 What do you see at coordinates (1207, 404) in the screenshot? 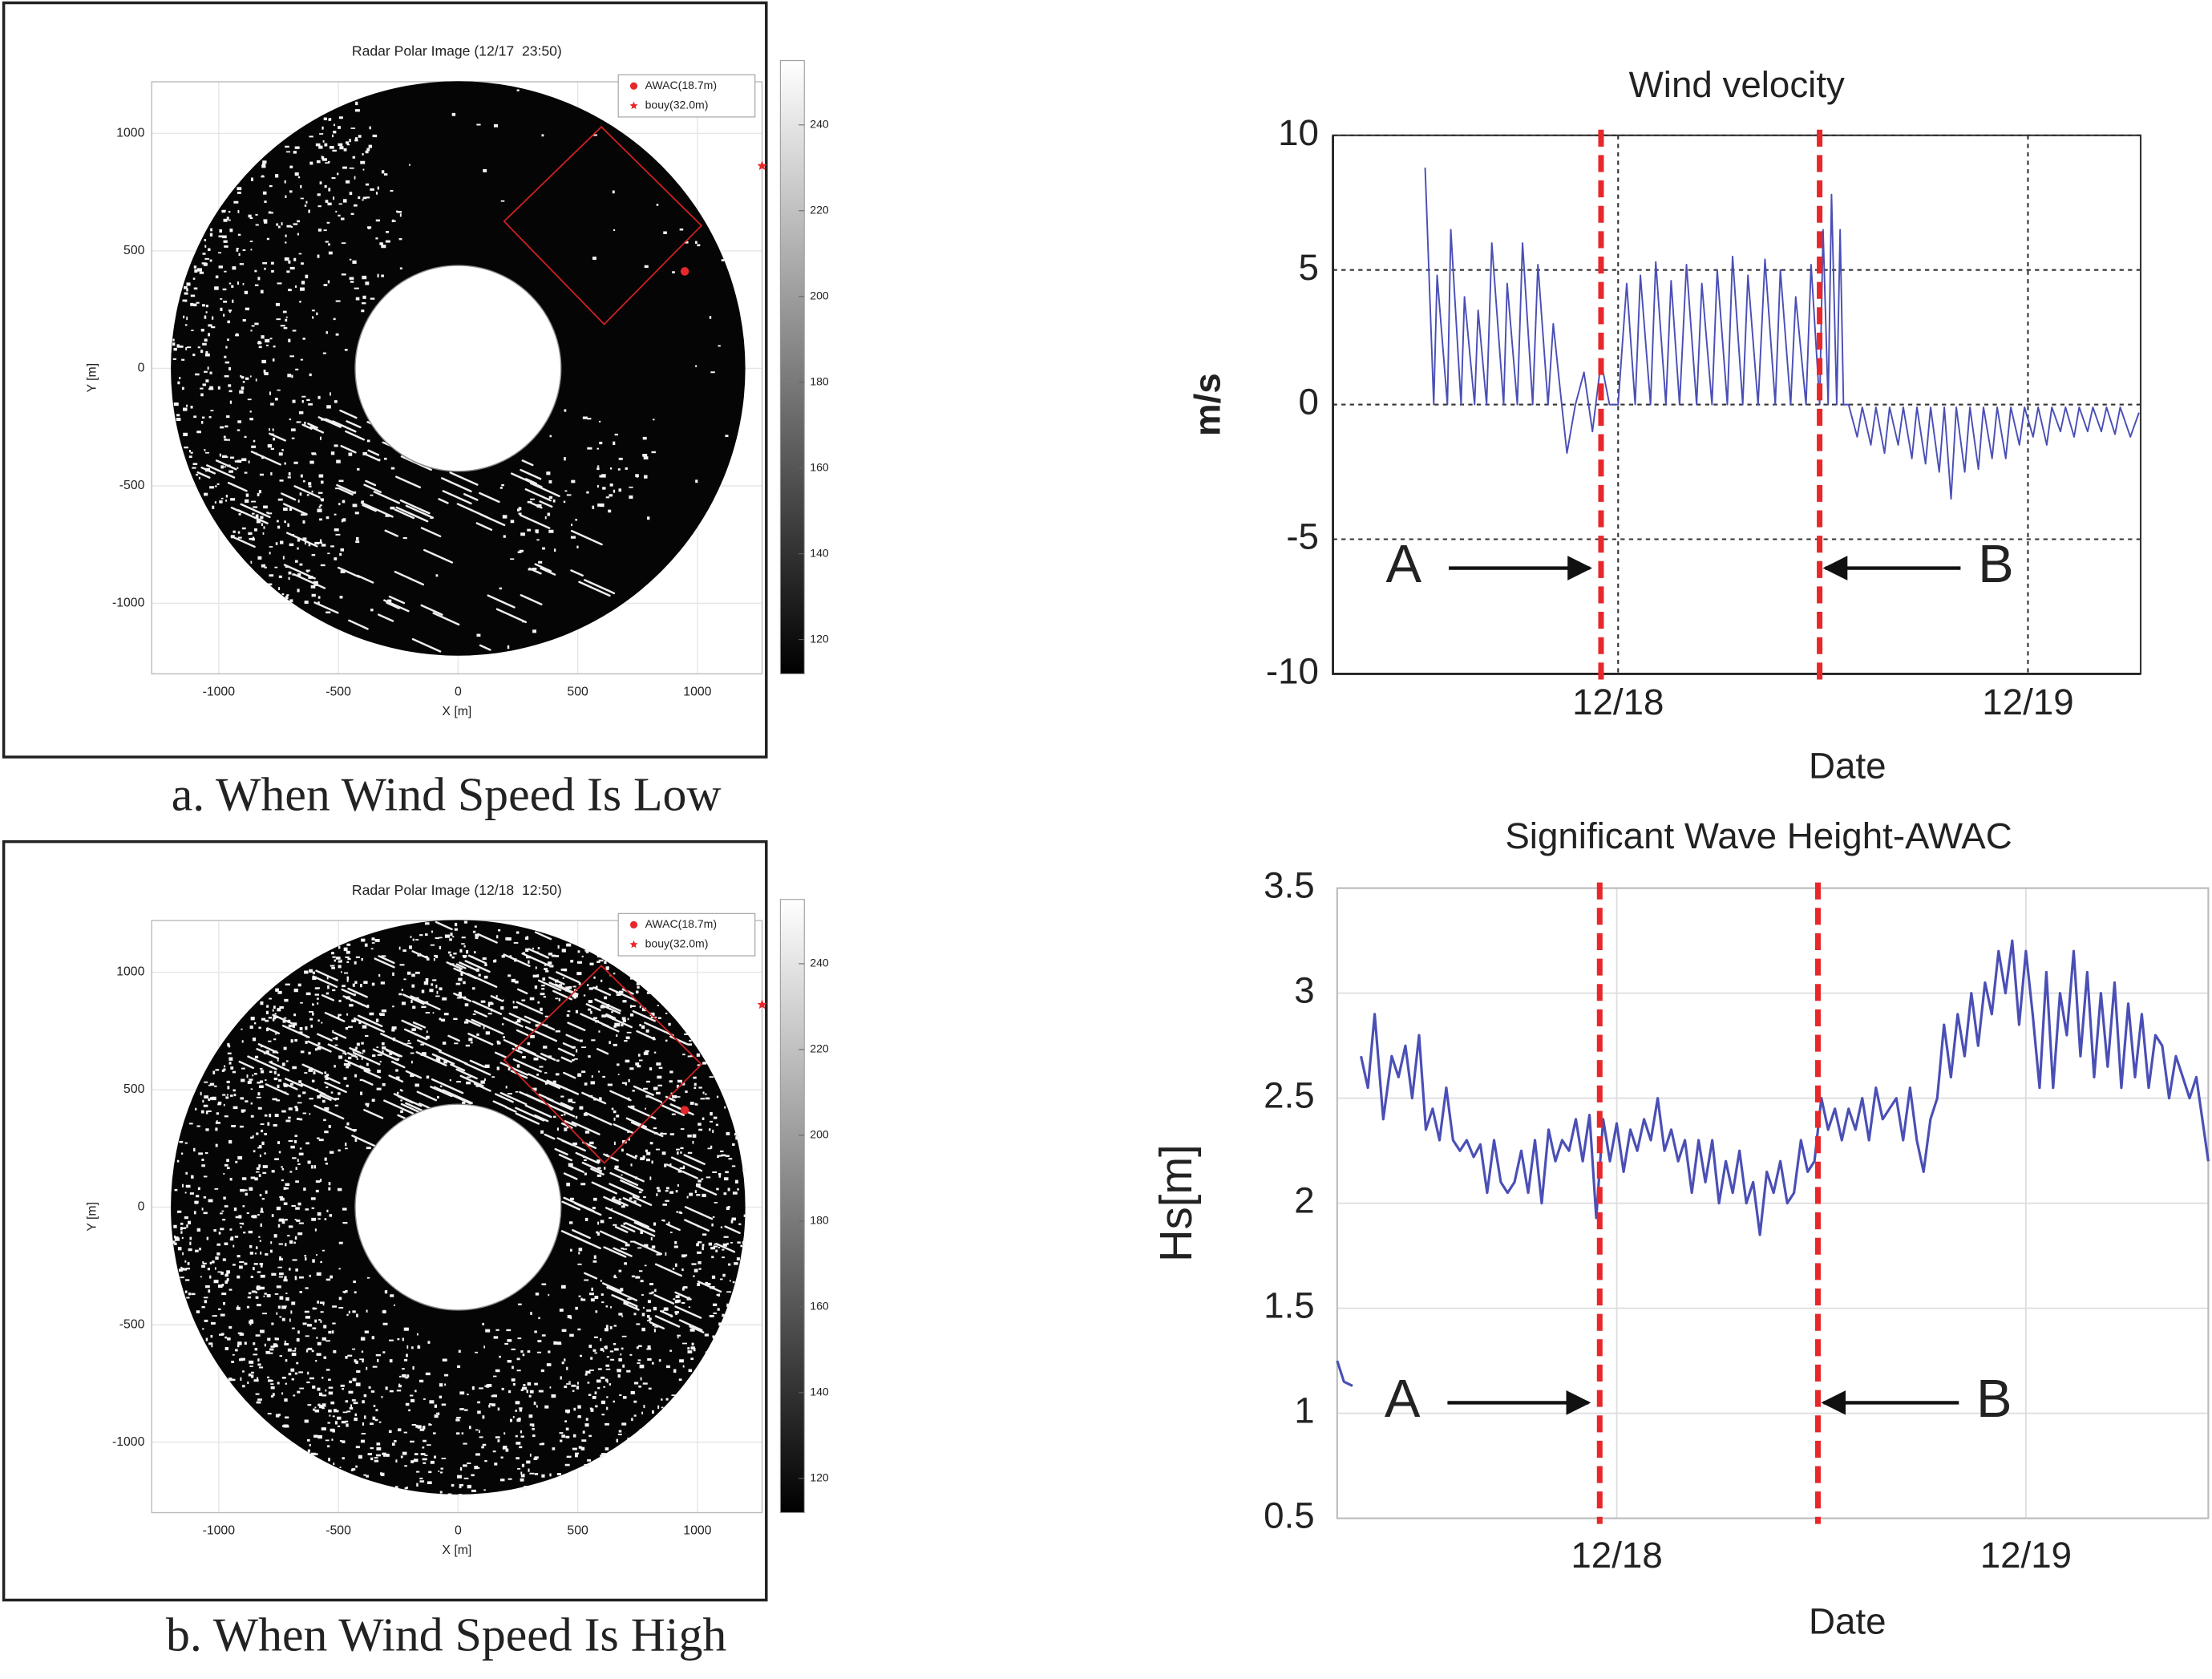
I see `y-axis-label: m/s` at bounding box center [1207, 404].